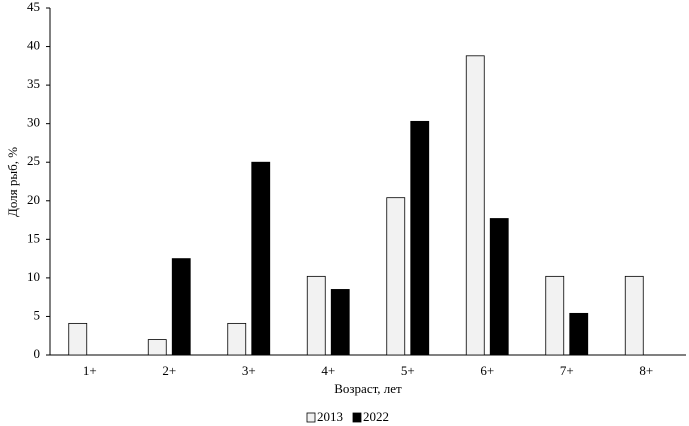 This screenshot has width=689, height=426. What do you see at coordinates (33, 199) in the screenshot?
I see `y-tick-label: 20` at bounding box center [33, 199].